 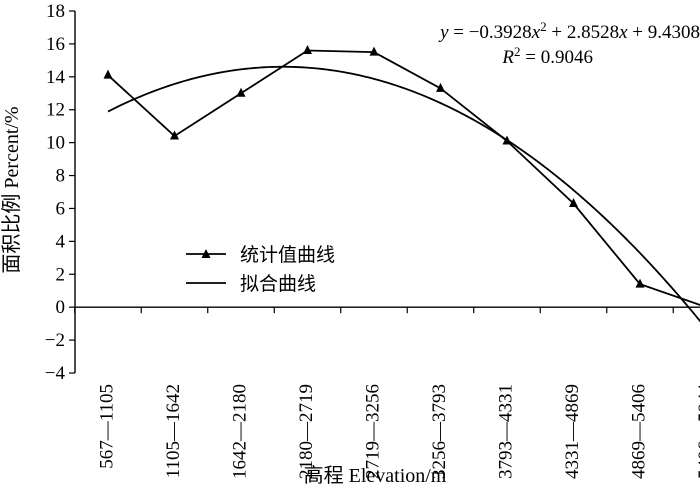 I want to click on x-tick-label: 4869—5406, so click(x=638, y=431).